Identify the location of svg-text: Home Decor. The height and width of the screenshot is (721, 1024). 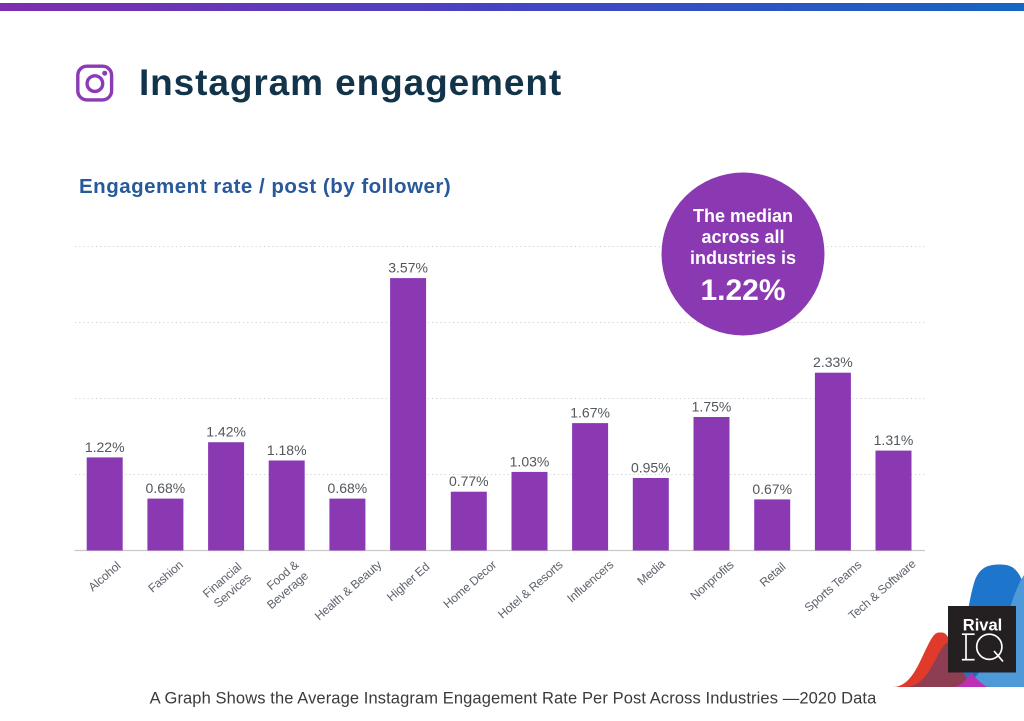
(470, 585).